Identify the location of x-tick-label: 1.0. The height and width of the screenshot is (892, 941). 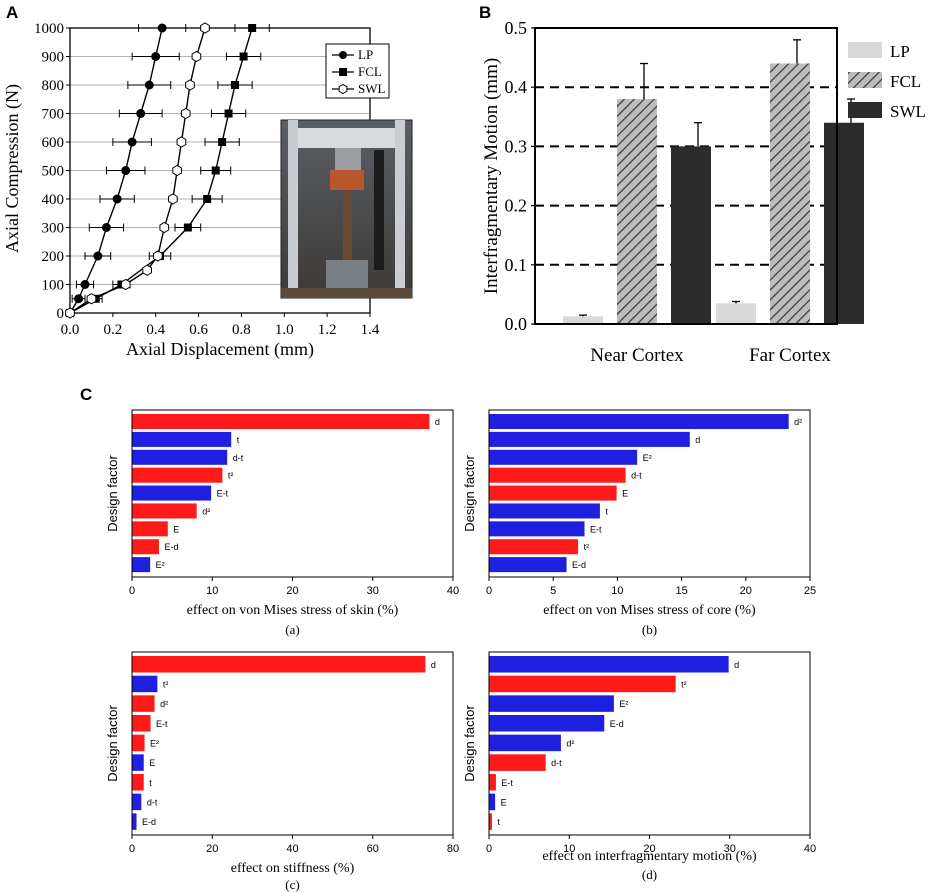
(284, 330).